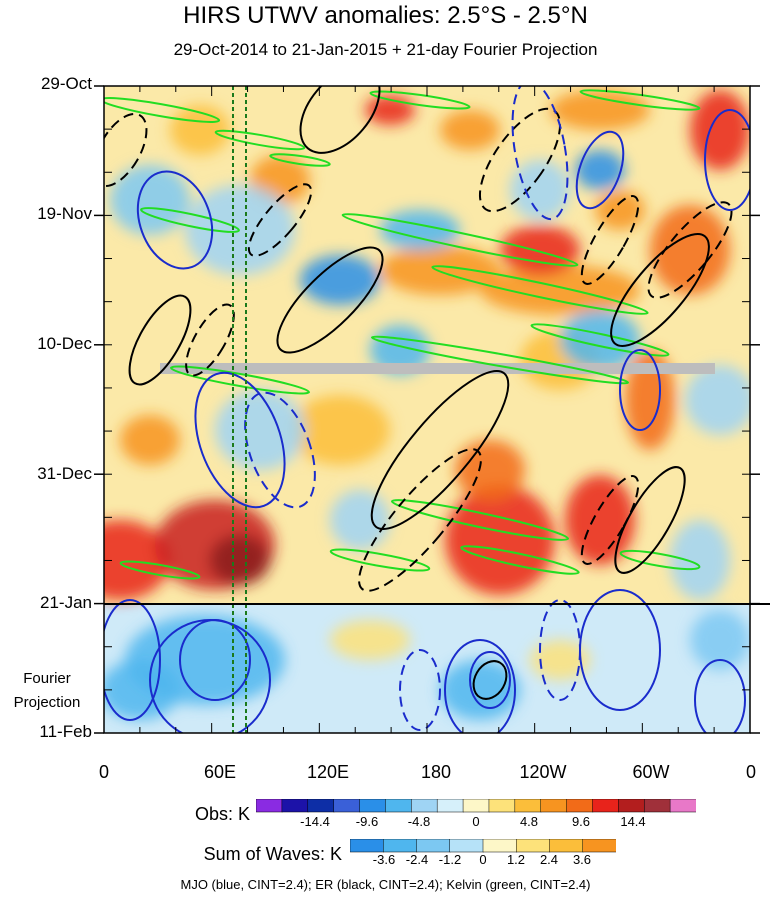  I want to click on waves-tick-label: 2.4, so click(549, 859).